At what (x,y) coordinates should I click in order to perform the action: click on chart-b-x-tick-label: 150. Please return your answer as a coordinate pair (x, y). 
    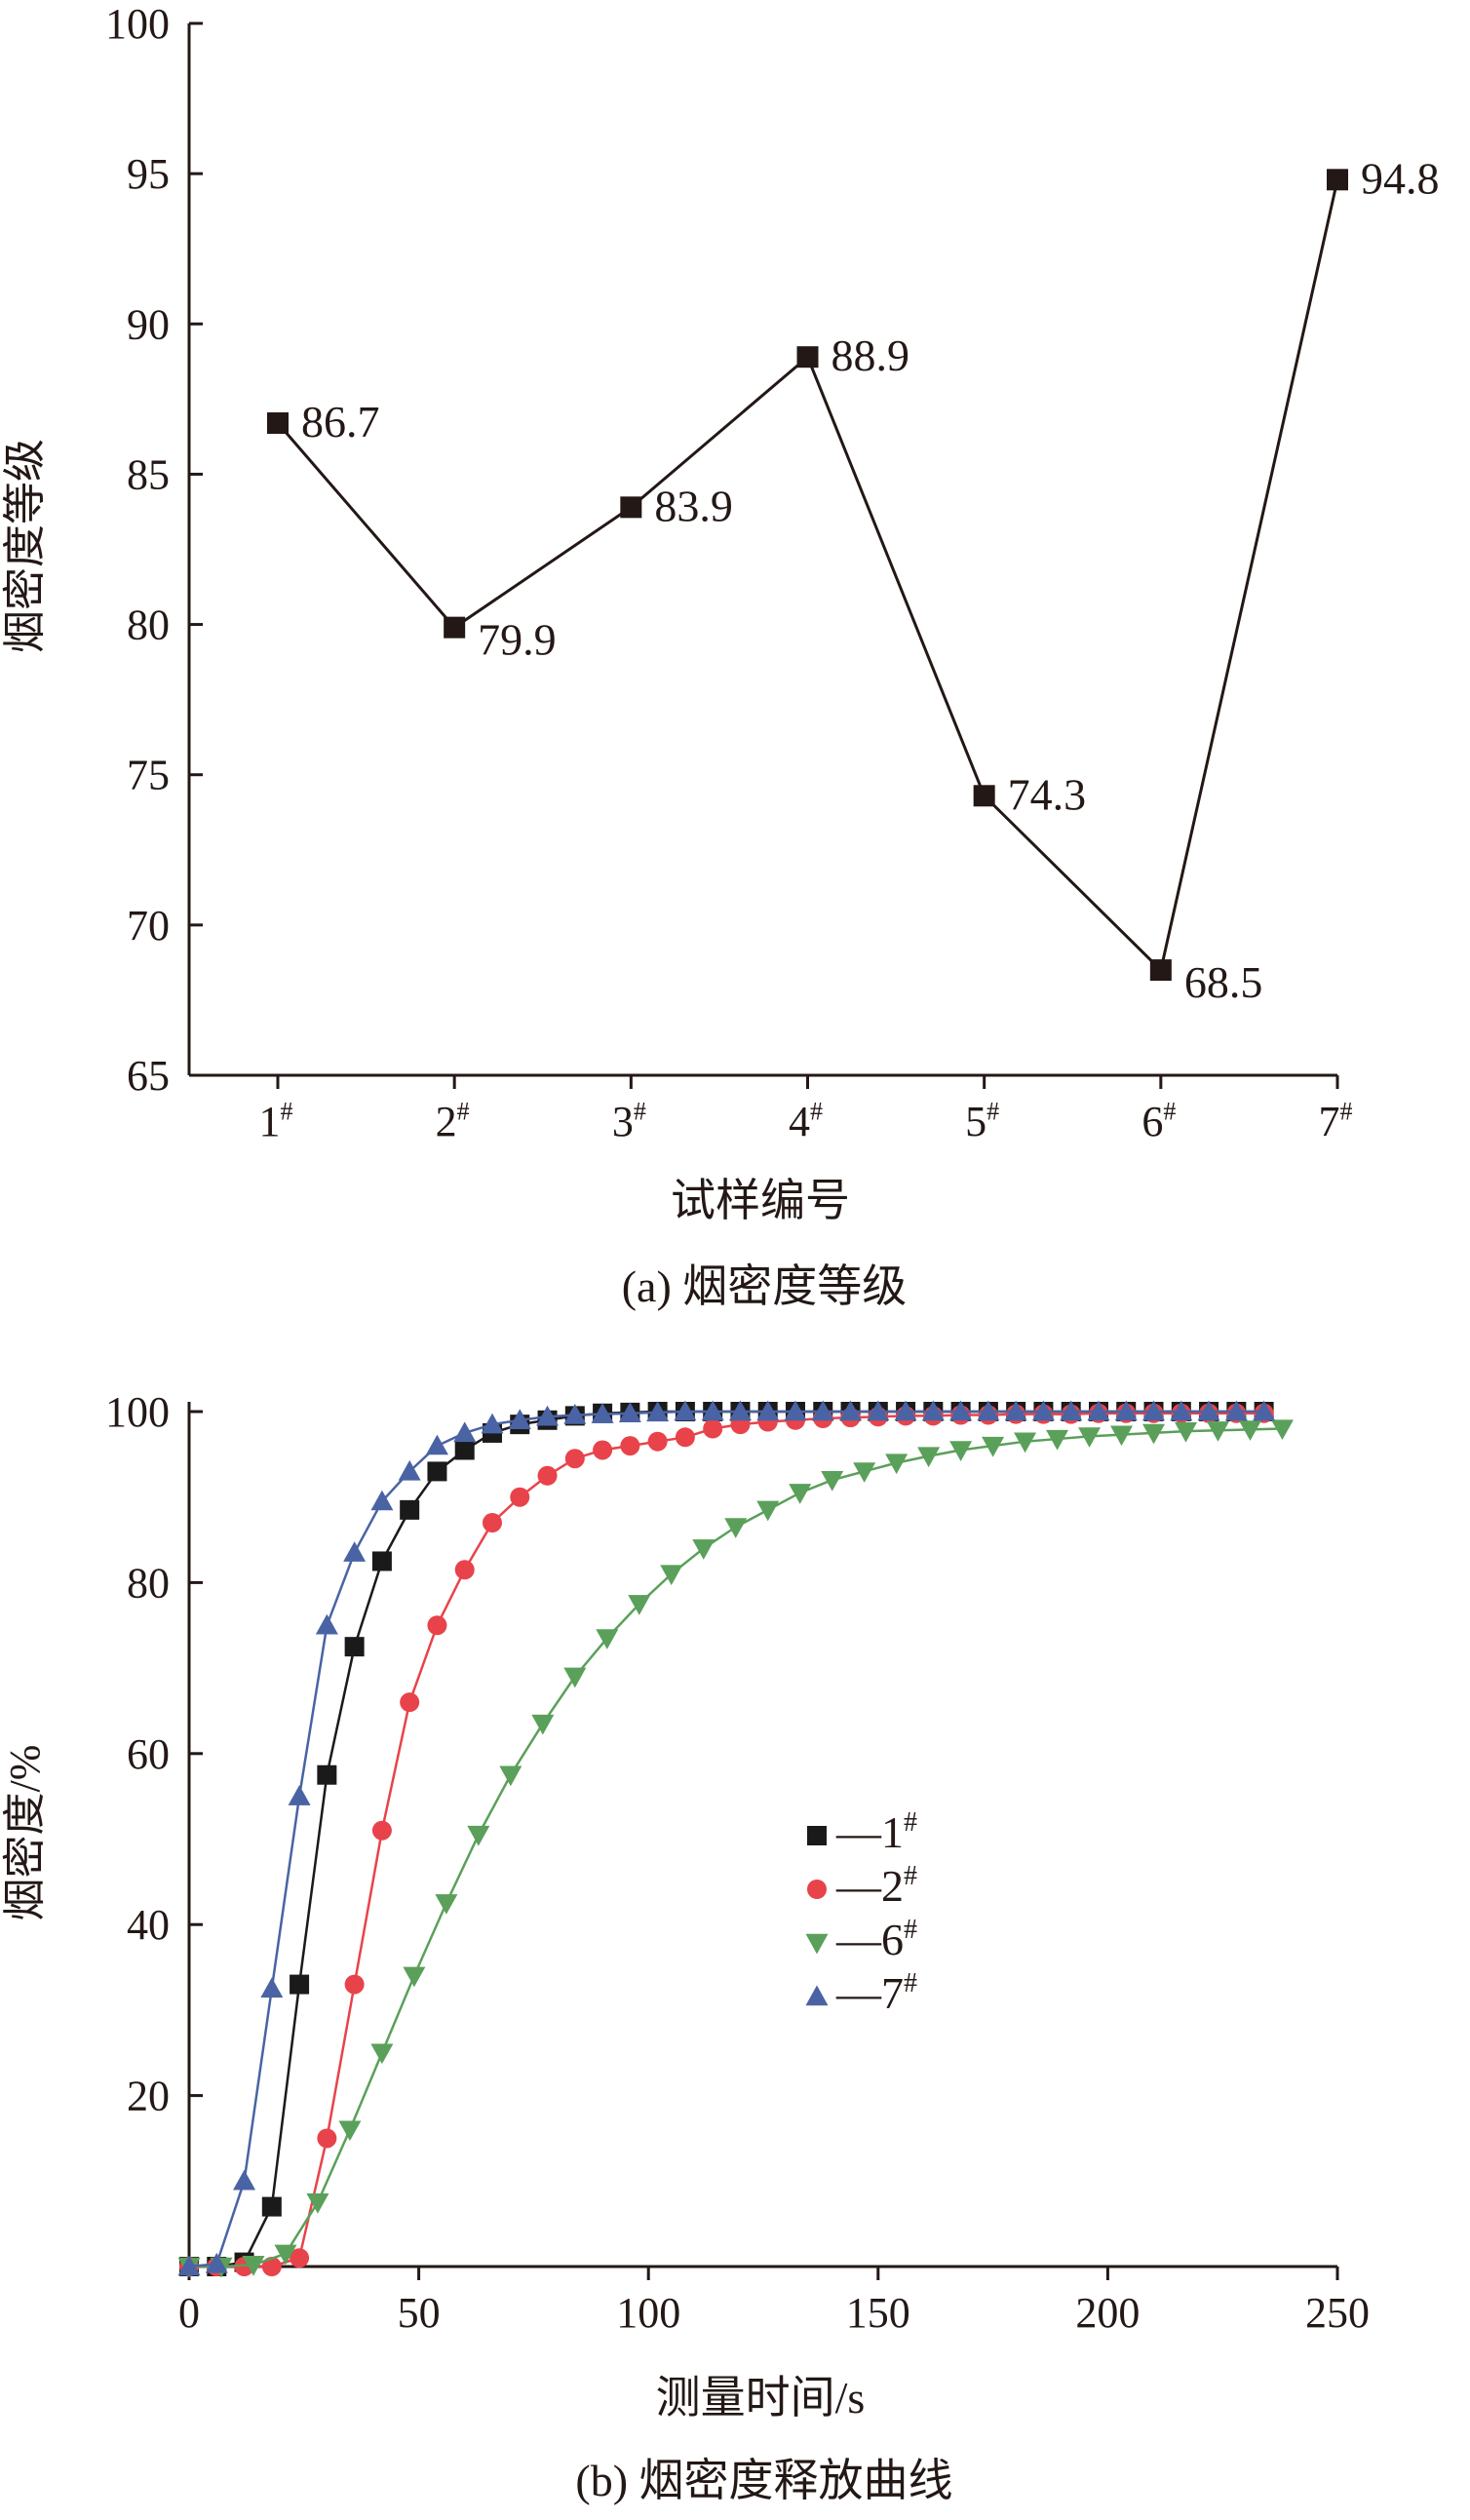
    Looking at the image, I should click on (878, 2313).